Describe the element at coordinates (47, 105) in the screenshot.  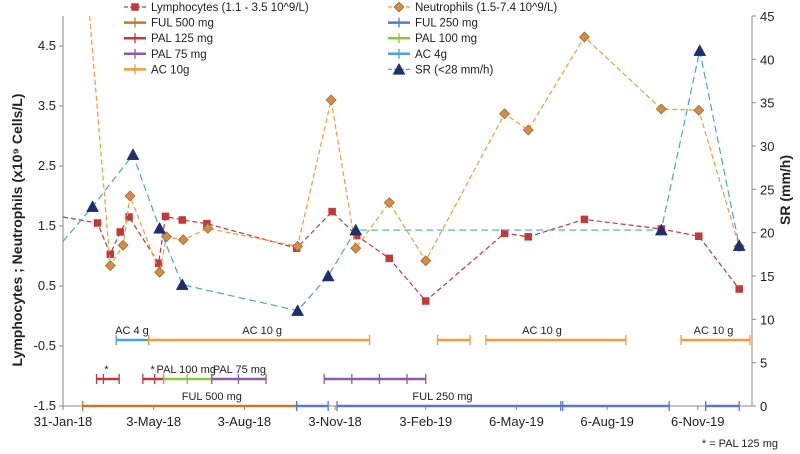
I see `left-tick-label: 3.5` at that location.